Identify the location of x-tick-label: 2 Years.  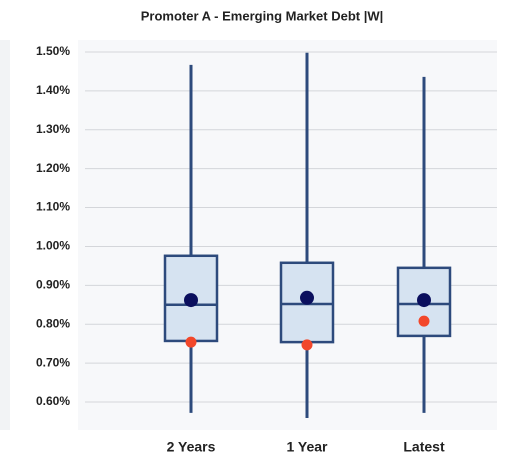
(191, 447).